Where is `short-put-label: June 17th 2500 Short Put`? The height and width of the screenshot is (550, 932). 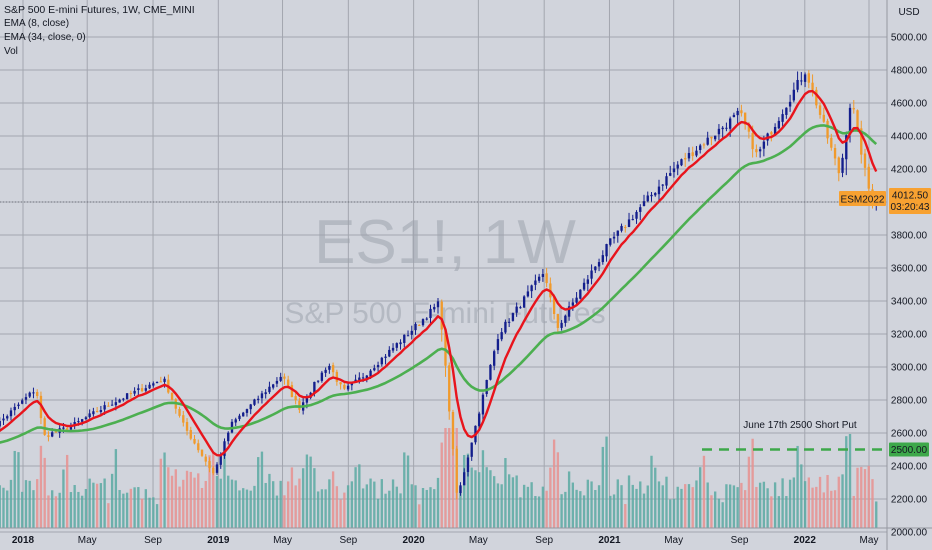 short-put-label: June 17th 2500 Short Put is located at coordinates (800, 425).